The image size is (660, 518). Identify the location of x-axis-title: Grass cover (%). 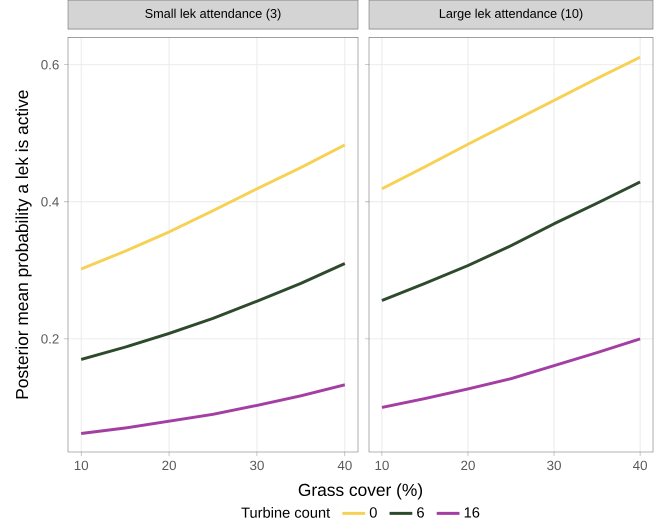
(360, 491).